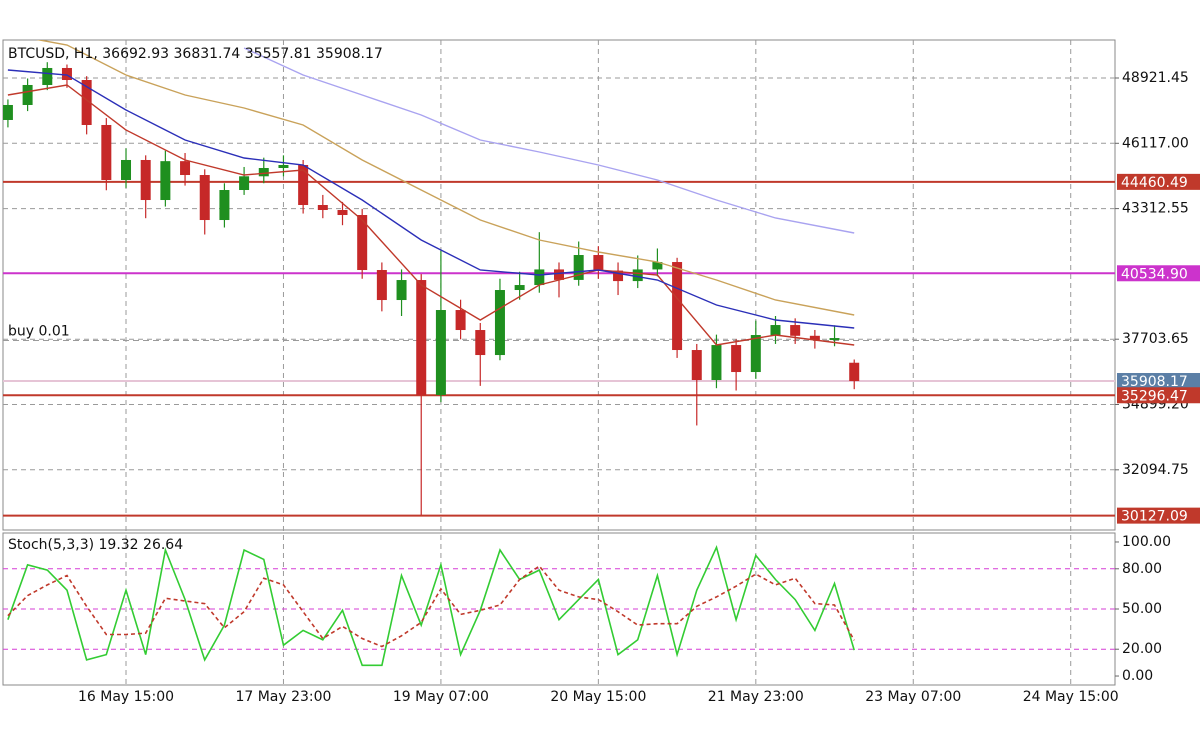 This screenshot has height=751, width=1200. I want to click on order-label: buy 0.01, so click(39, 331).